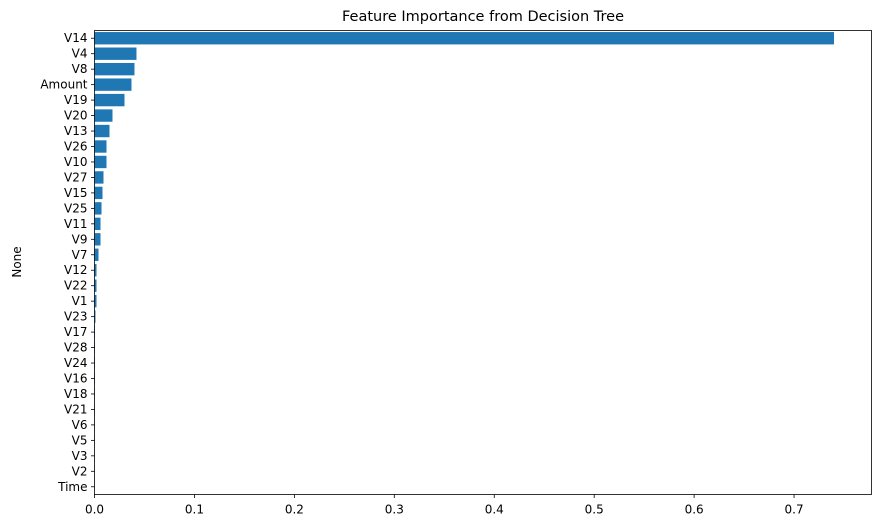 This screenshot has width=878, height=526. Describe the element at coordinates (95, 316) in the screenshot. I see `bar-v23` at that location.